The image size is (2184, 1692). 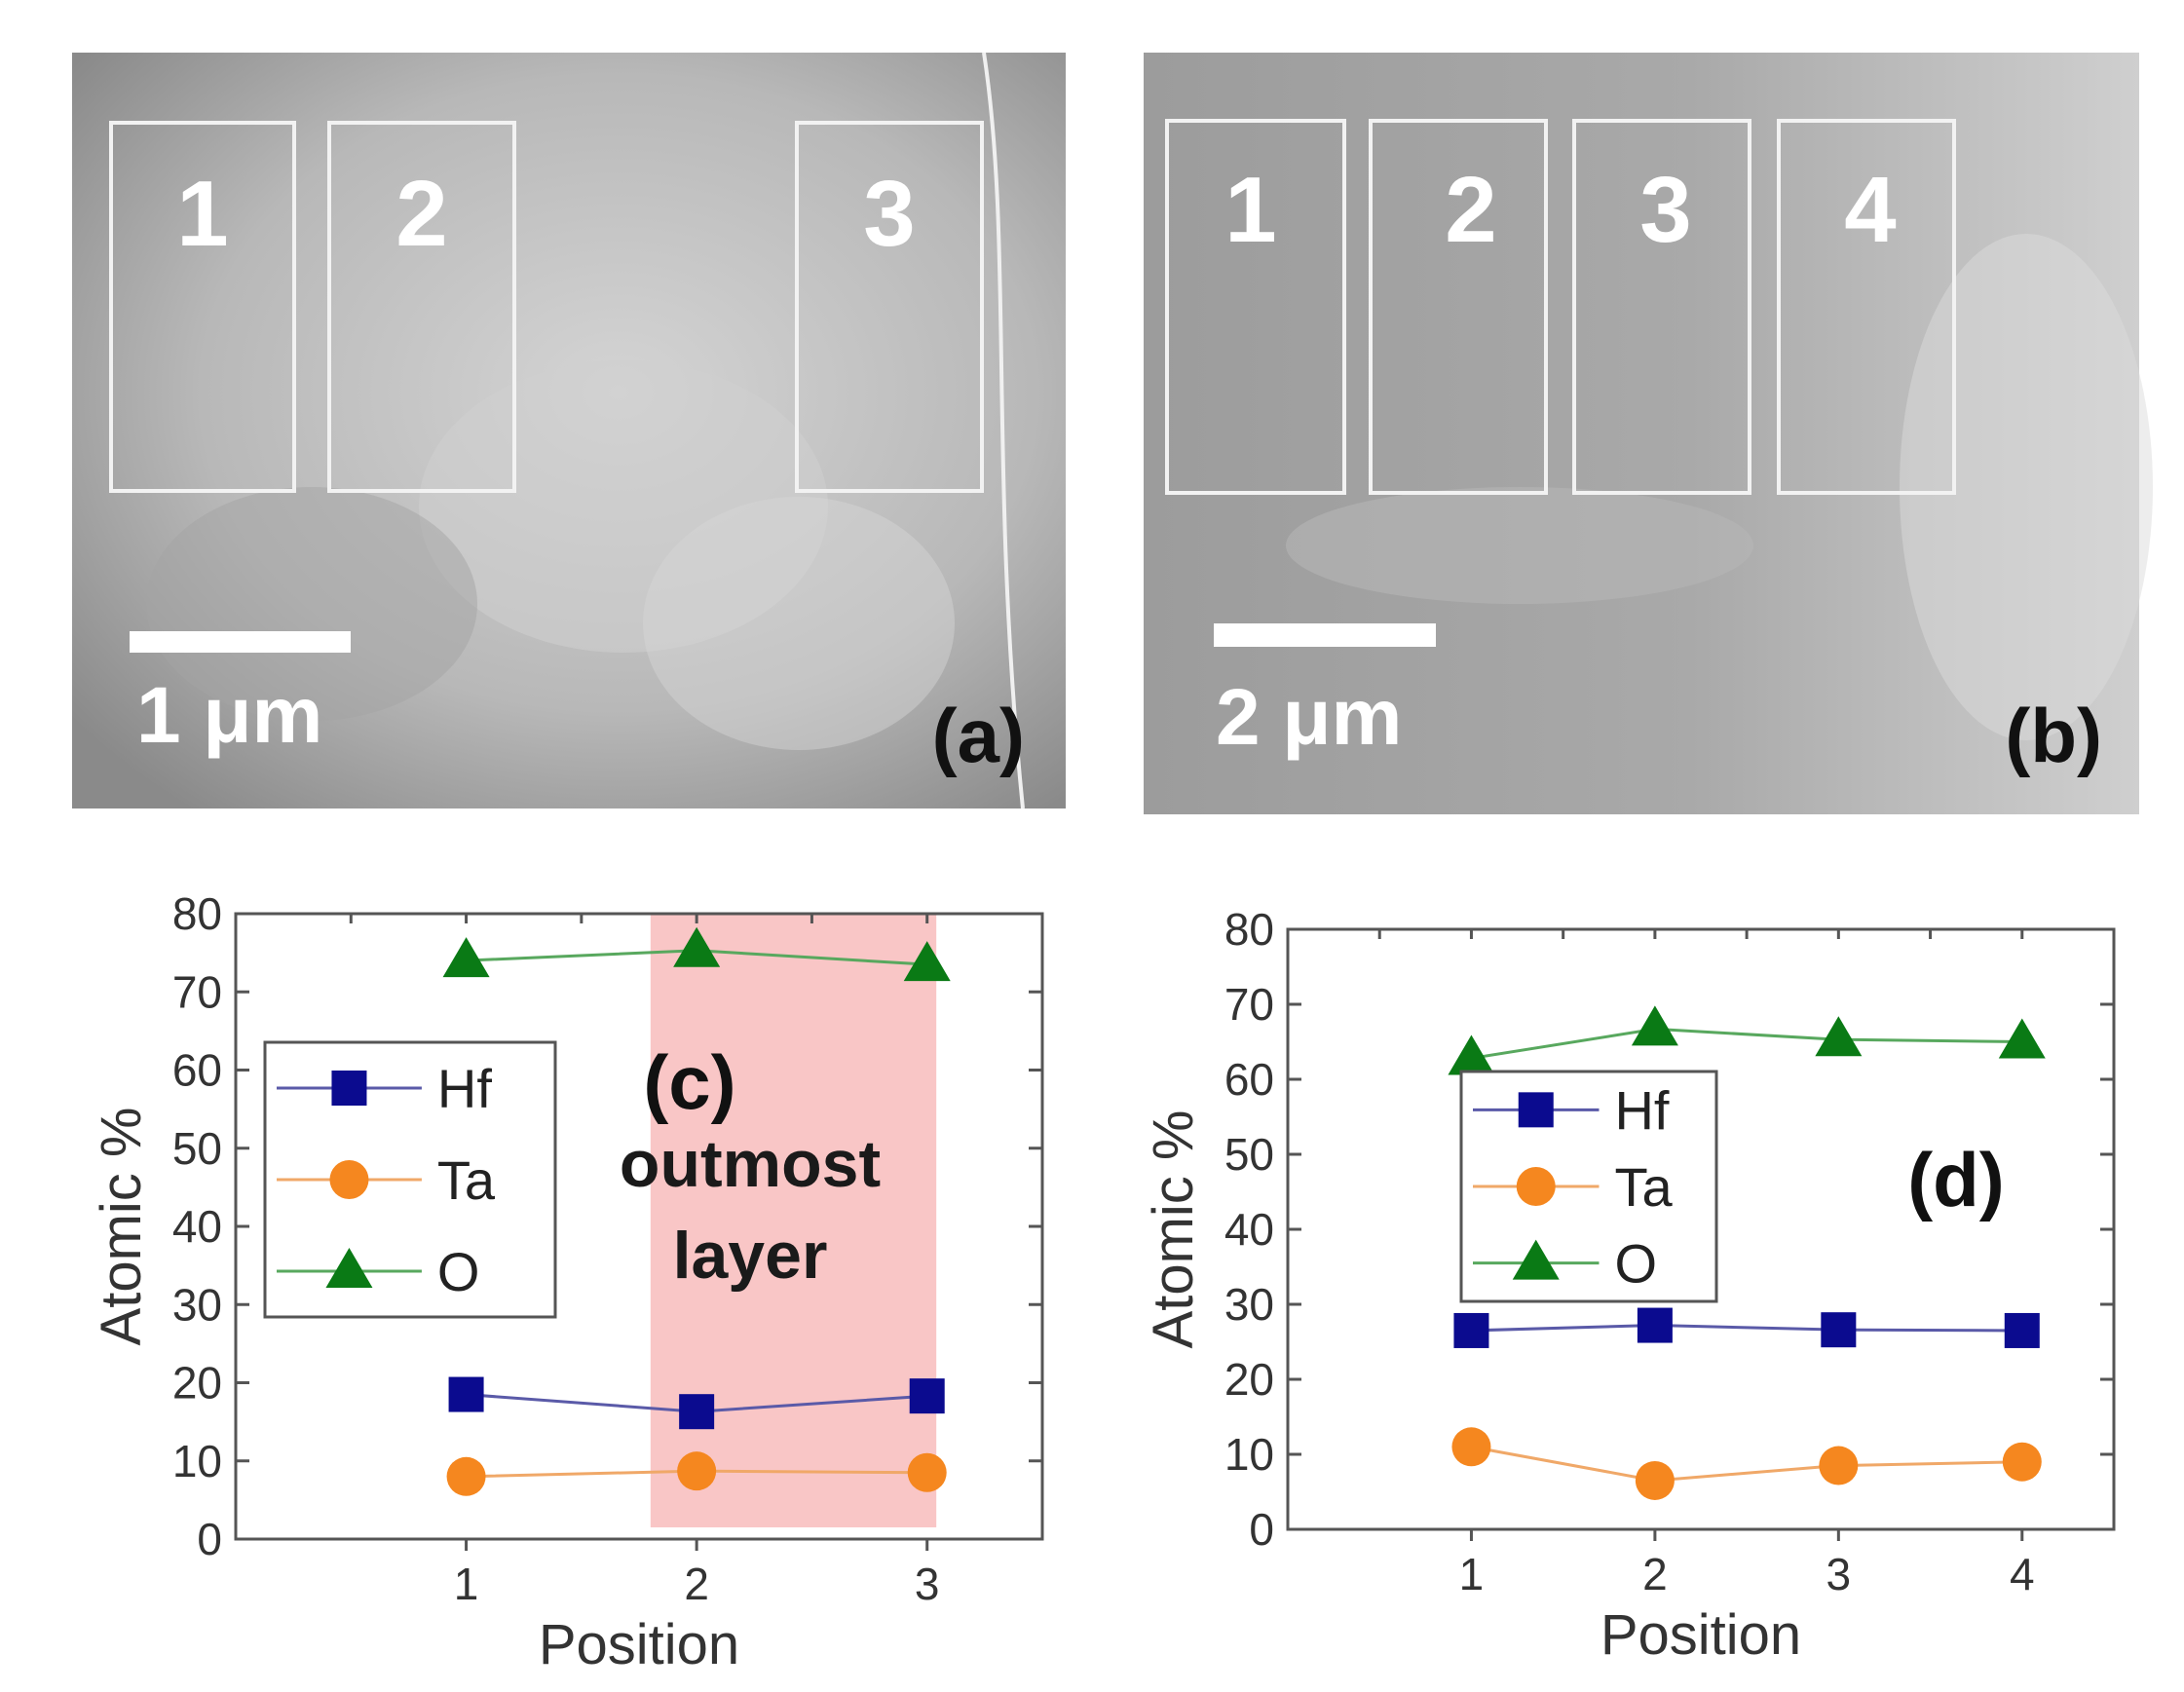 I want to click on series-line-o, so click(x=1746, y=1044).